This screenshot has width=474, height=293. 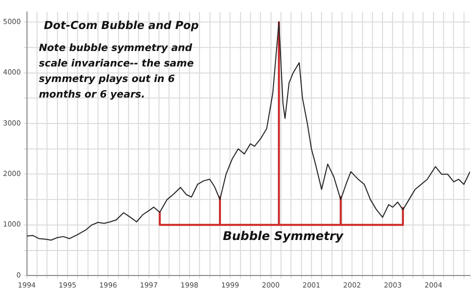 I want to click on annotation: Bubble Symmetry, so click(x=283, y=236).